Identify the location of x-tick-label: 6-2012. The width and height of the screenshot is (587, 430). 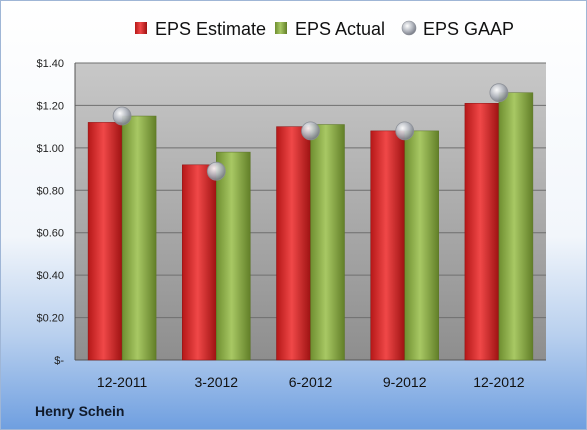
(311, 382).